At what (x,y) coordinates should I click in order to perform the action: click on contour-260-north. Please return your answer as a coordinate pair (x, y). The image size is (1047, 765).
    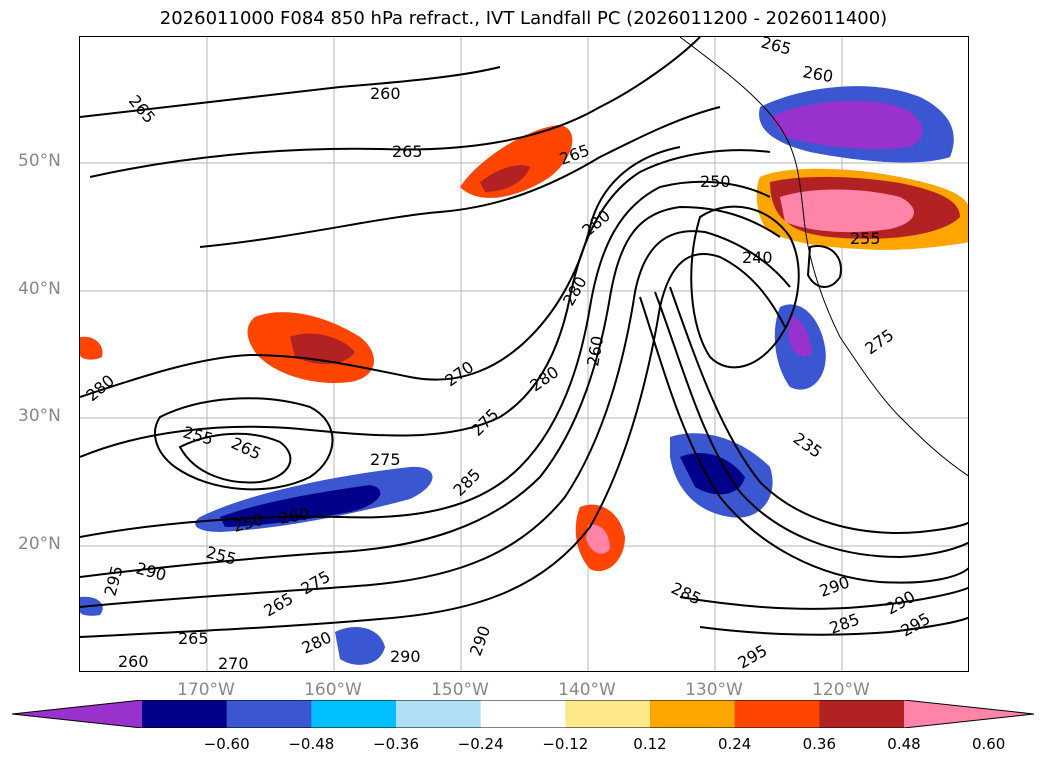
    Looking at the image, I should click on (290, 92).